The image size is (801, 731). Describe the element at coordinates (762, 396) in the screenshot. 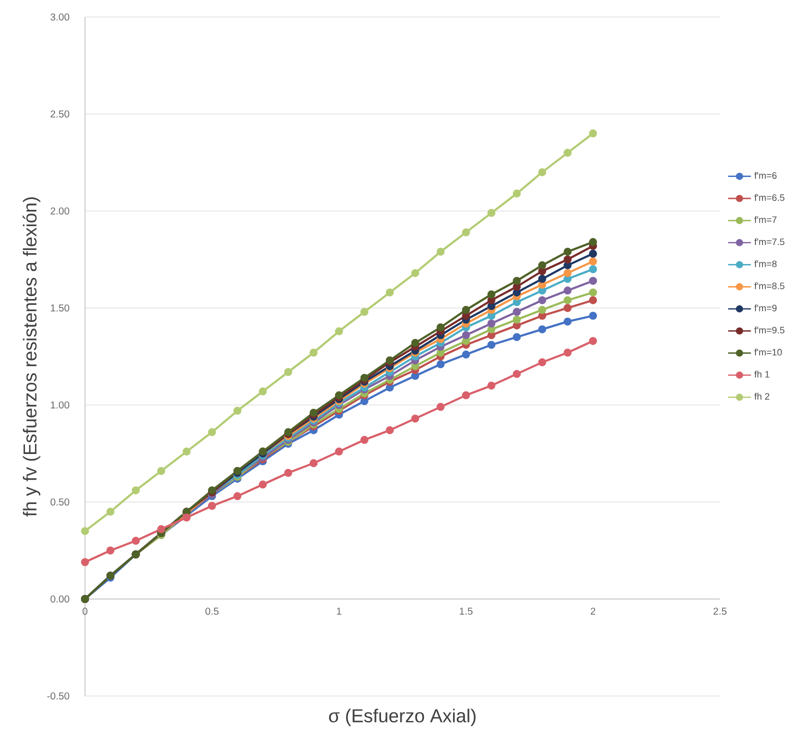

I see `legend-label: fh 2` at that location.